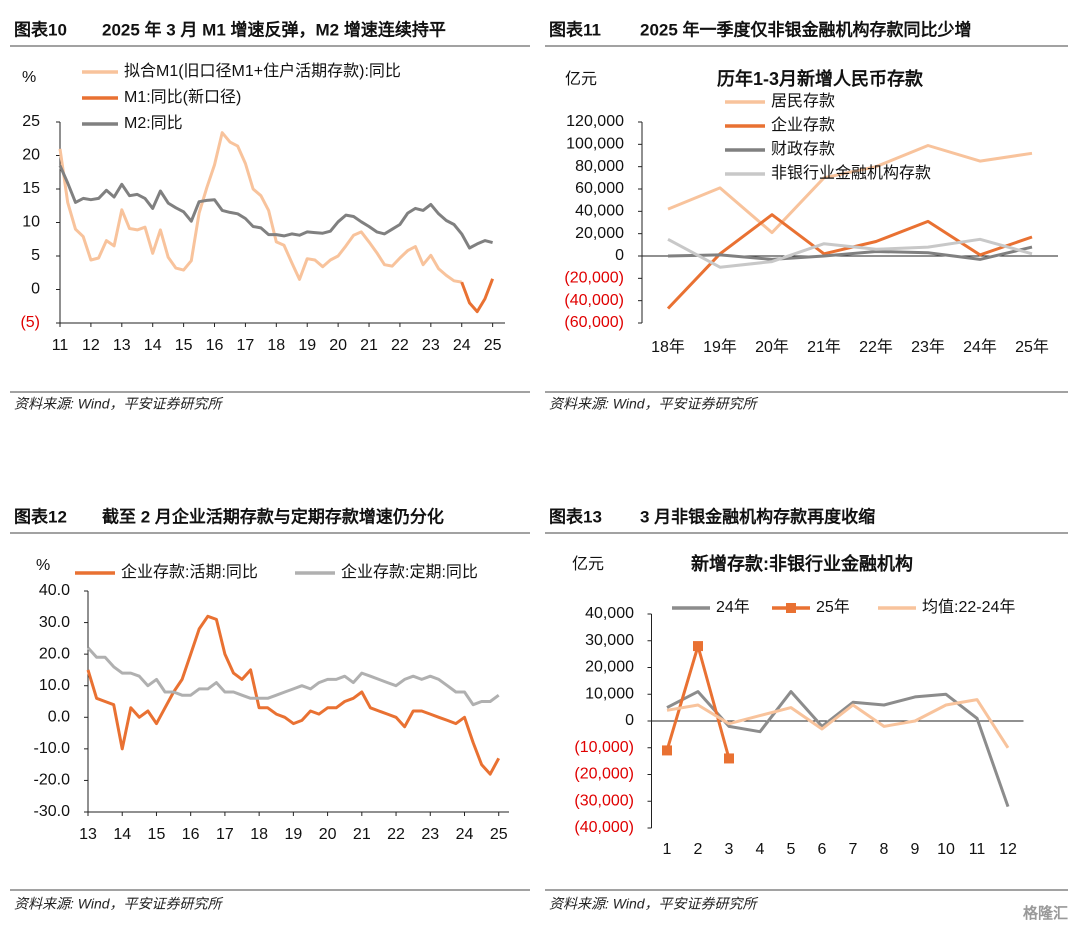 This screenshot has height=936, width=1080. I want to click on y-tick-label: (60,000), so click(594, 322).